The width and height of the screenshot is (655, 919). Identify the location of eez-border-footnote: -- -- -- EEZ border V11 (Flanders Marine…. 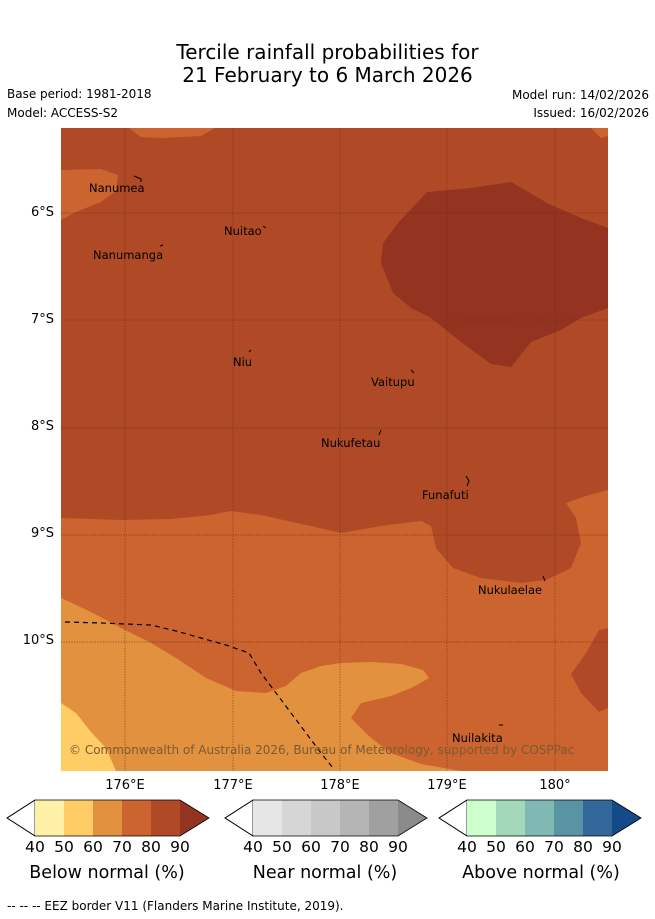
(175, 906).